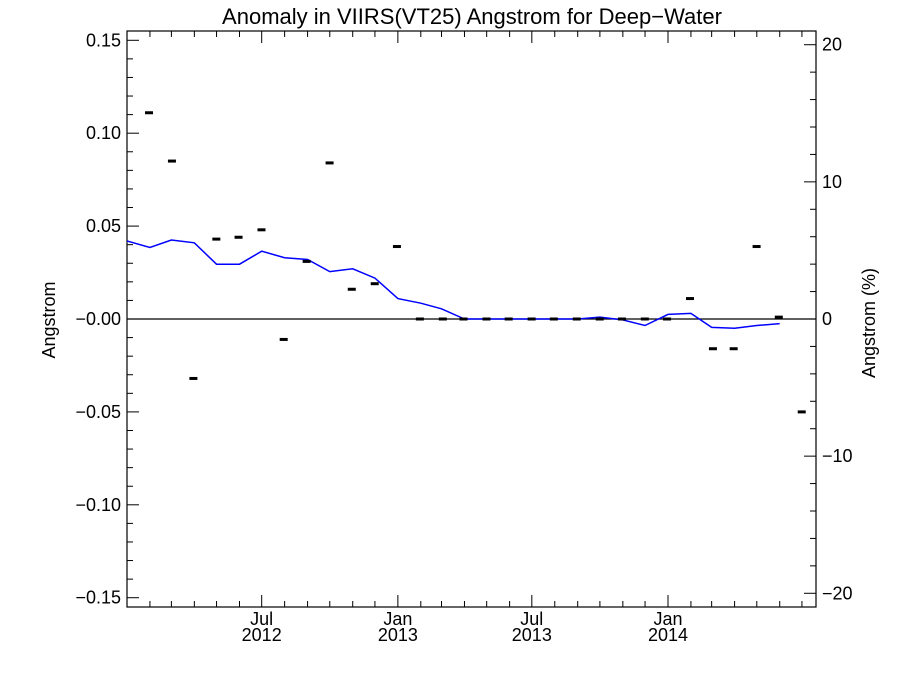 The height and width of the screenshot is (675, 900). What do you see at coordinates (453, 284) in the screenshot?
I see `series-line` at bounding box center [453, 284].